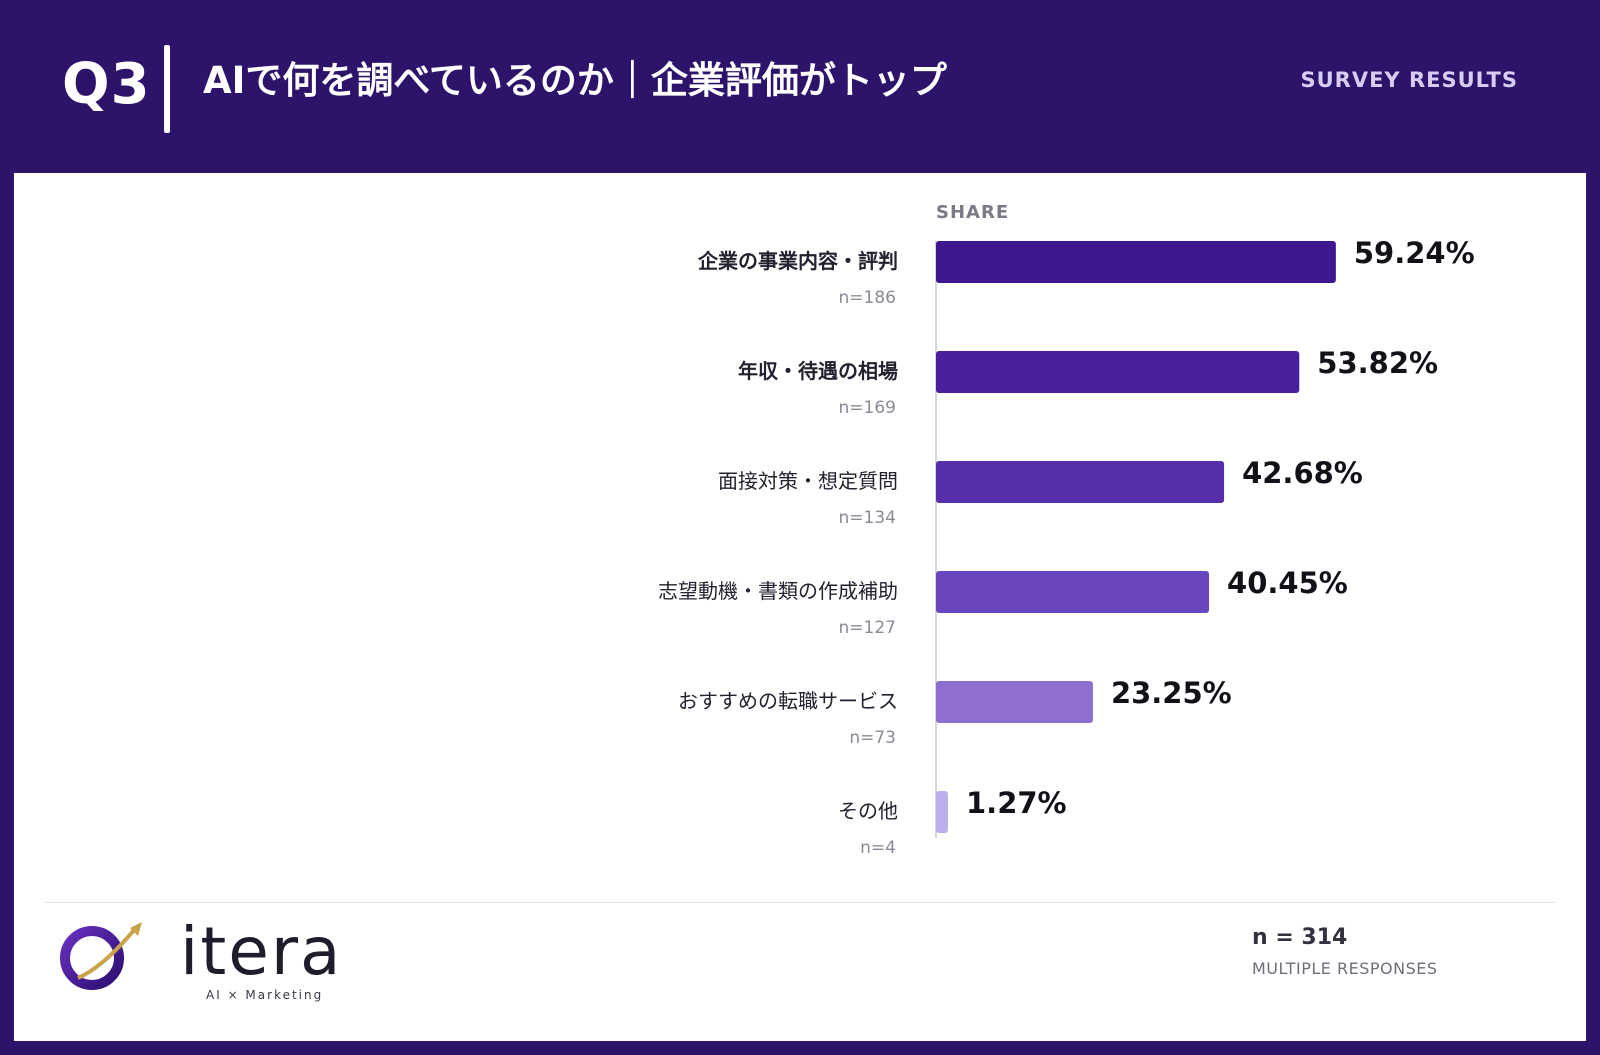  I want to click on value-label-3: 42.68%, so click(1302, 473).